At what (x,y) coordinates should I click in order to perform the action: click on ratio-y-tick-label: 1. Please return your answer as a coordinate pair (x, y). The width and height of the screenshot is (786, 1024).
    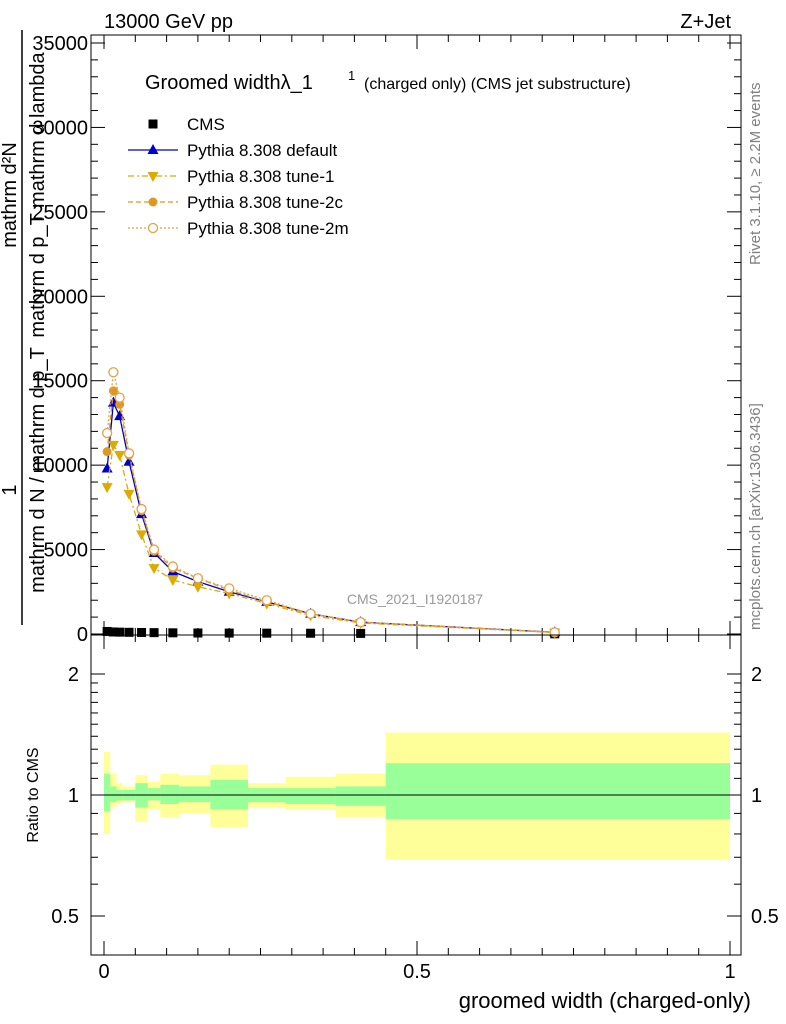
    Looking at the image, I should click on (73, 796).